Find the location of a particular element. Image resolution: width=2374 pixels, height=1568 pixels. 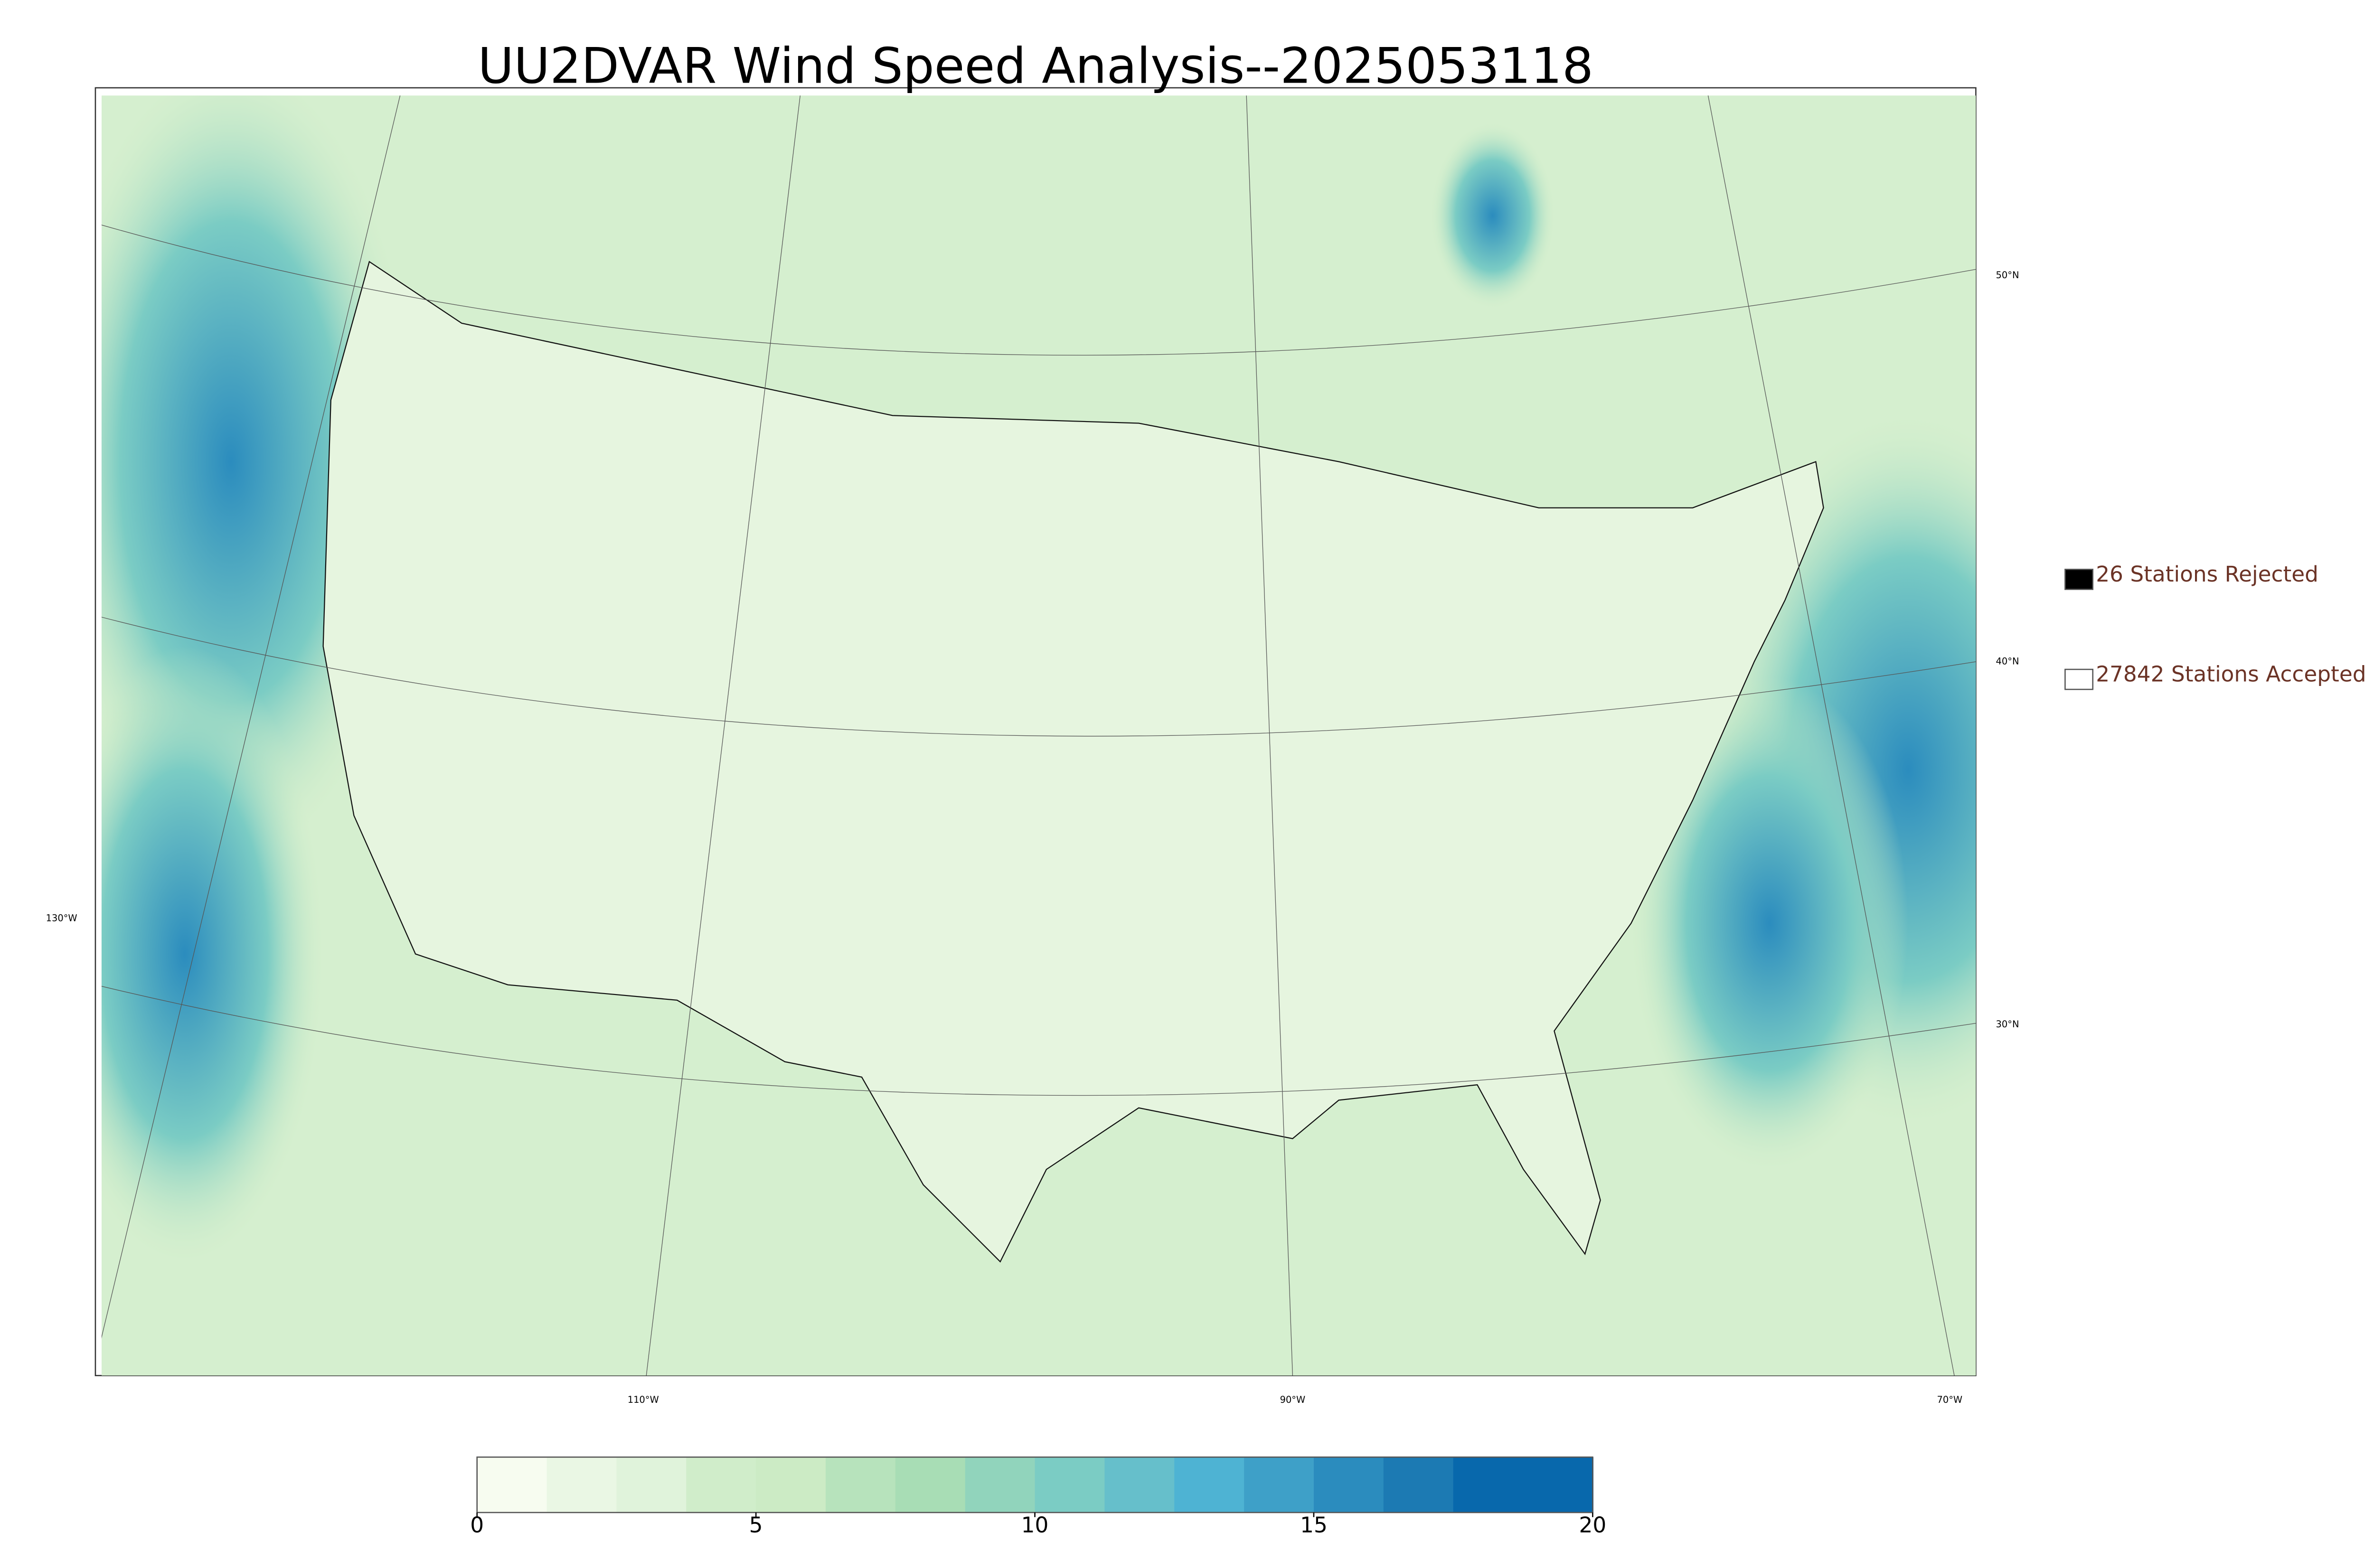

latitude-label: 40°N is located at coordinates (2007, 662).